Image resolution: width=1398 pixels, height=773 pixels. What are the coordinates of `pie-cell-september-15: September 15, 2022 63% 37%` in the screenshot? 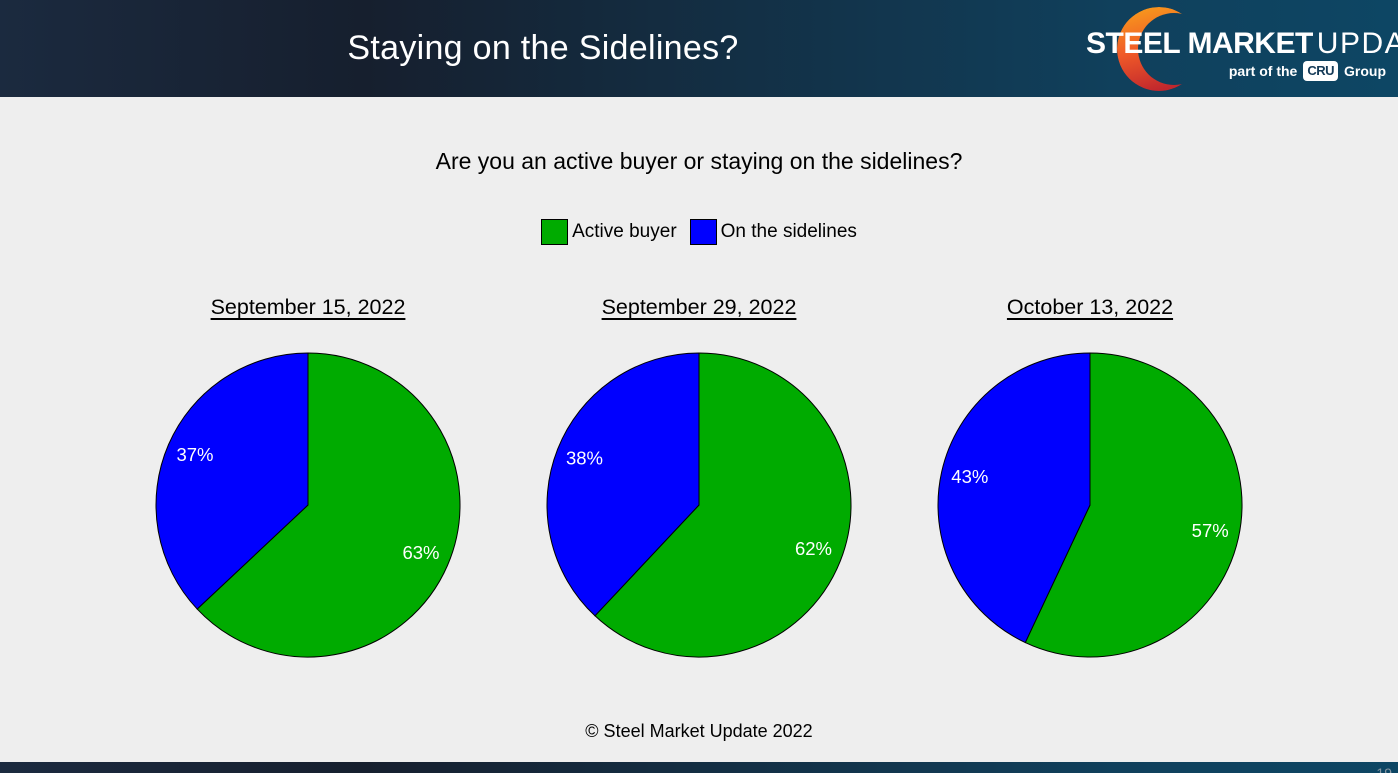 It's located at (308, 480).